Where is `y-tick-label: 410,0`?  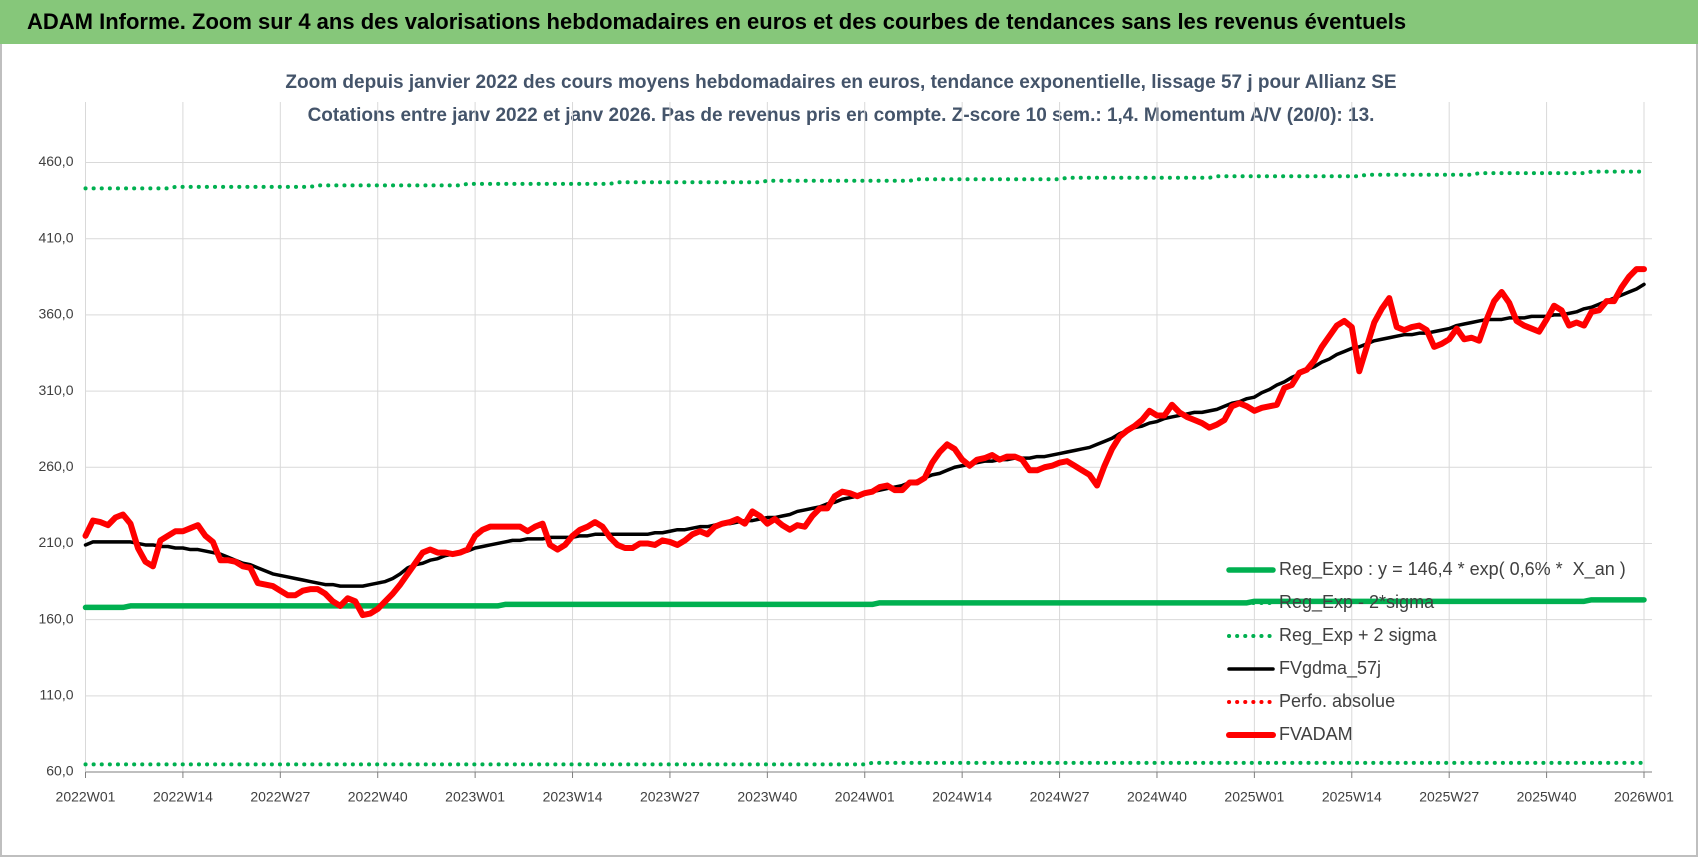 y-tick-label: 410,0 is located at coordinates (55, 237).